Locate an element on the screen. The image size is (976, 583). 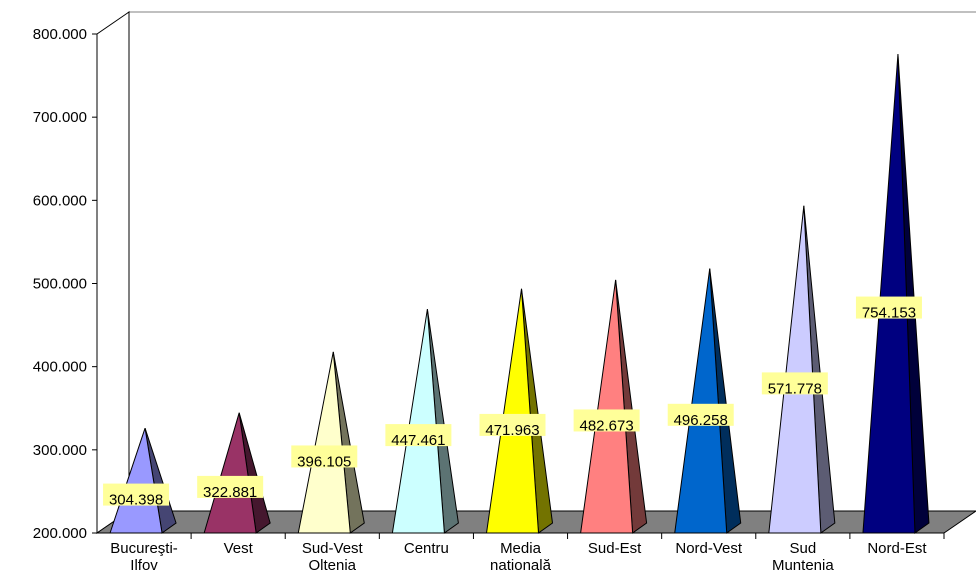
data-label: 304.398 is located at coordinates (136, 496).